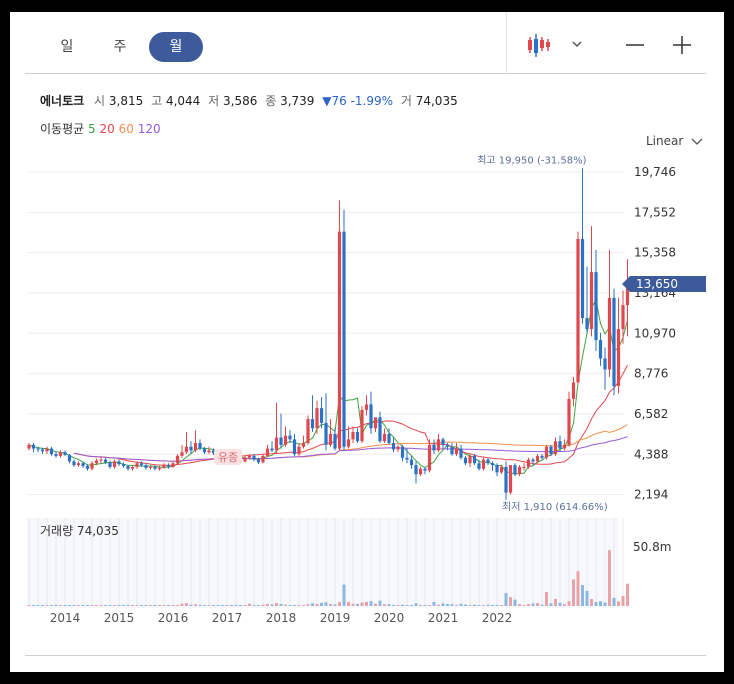 This screenshot has width=734, height=684. Describe the element at coordinates (65, 618) in the screenshot. I see `x-tick-label: 2014` at that location.